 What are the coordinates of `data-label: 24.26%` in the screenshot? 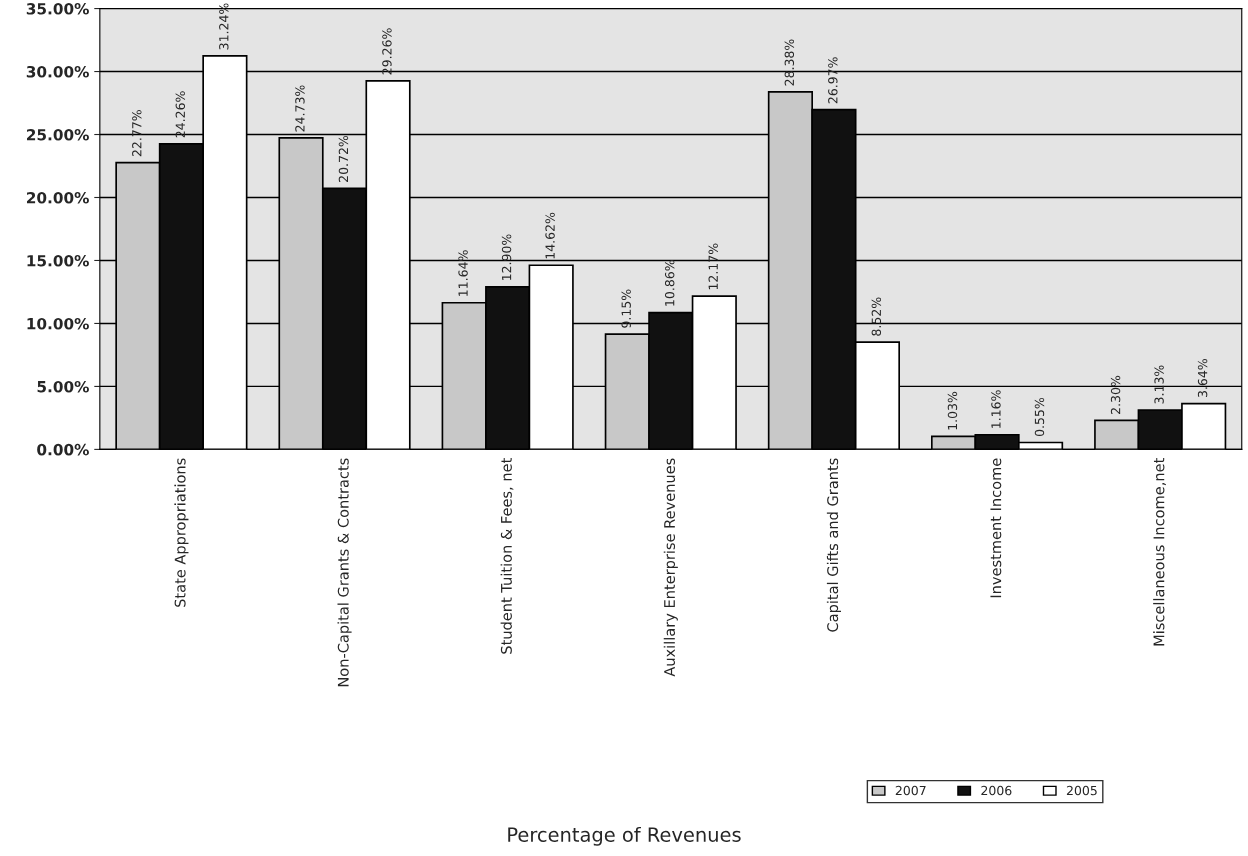 It's located at (180, 114).